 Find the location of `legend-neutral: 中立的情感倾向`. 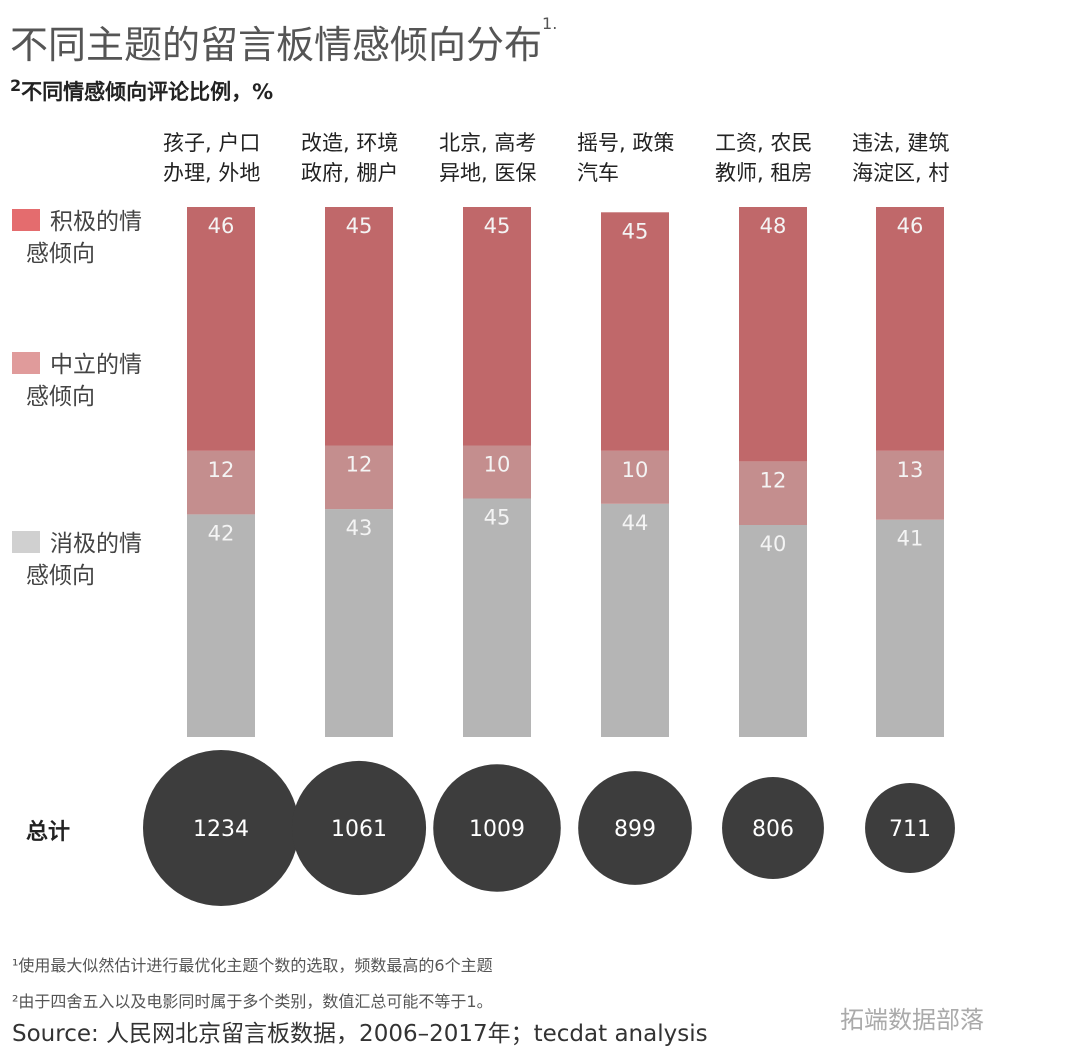

legend-neutral: 中立的情感倾向 is located at coordinates (92, 381).